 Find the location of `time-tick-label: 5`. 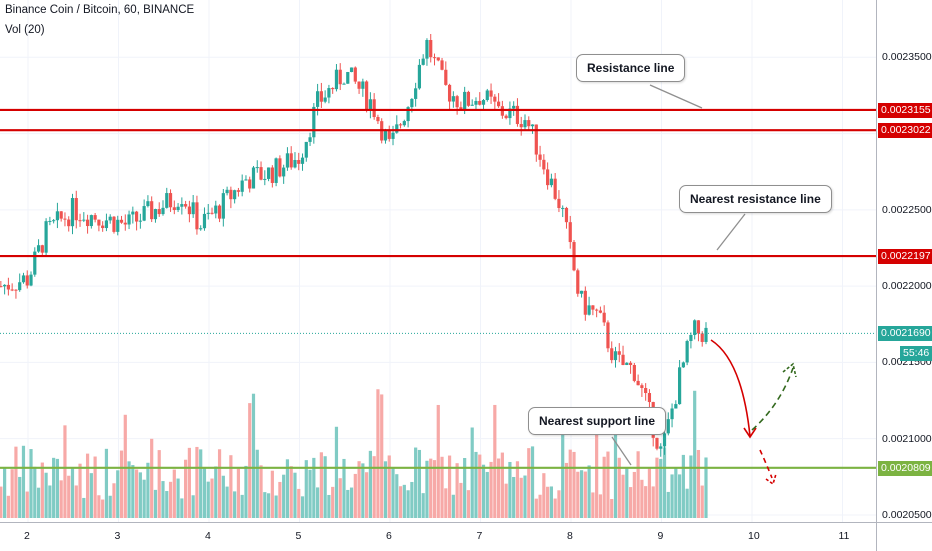

time-tick-label: 5 is located at coordinates (298, 536).